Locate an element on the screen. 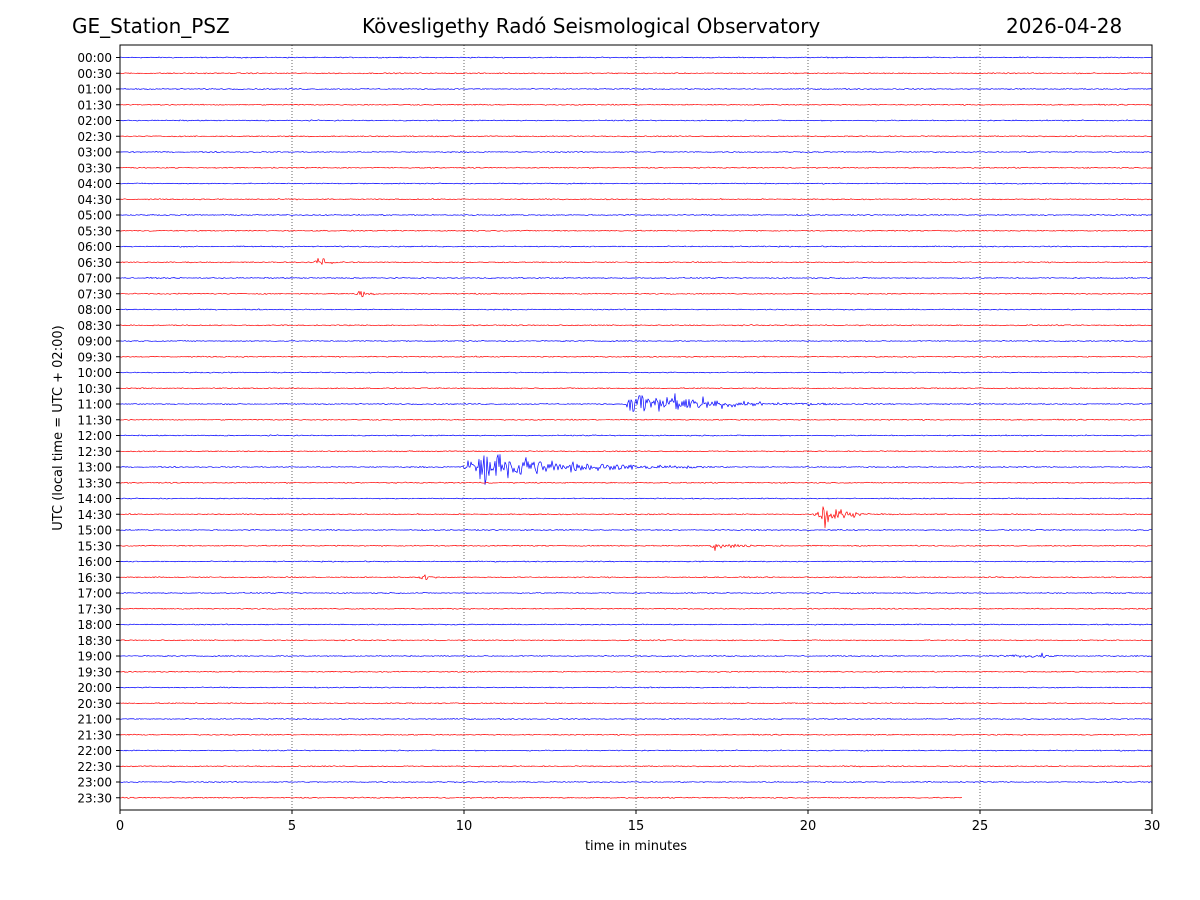 Image resolution: width=1200 pixels, height=900 pixels. y-tick-label: 02:30 is located at coordinates (94, 137).